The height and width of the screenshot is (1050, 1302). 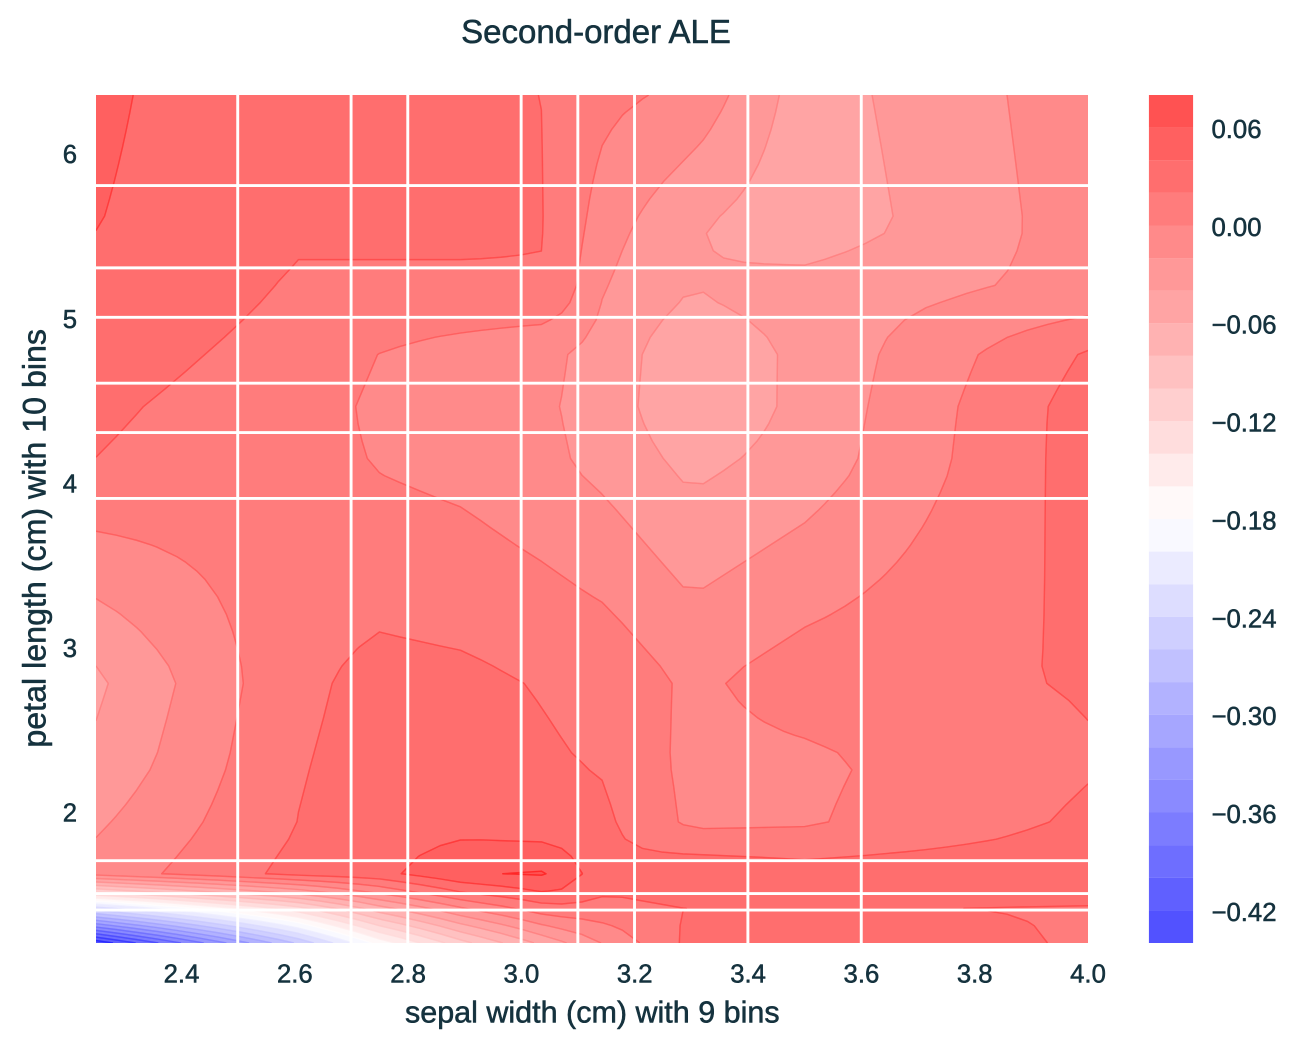 I want to click on svg-text: 2.6, so click(x=295, y=974).